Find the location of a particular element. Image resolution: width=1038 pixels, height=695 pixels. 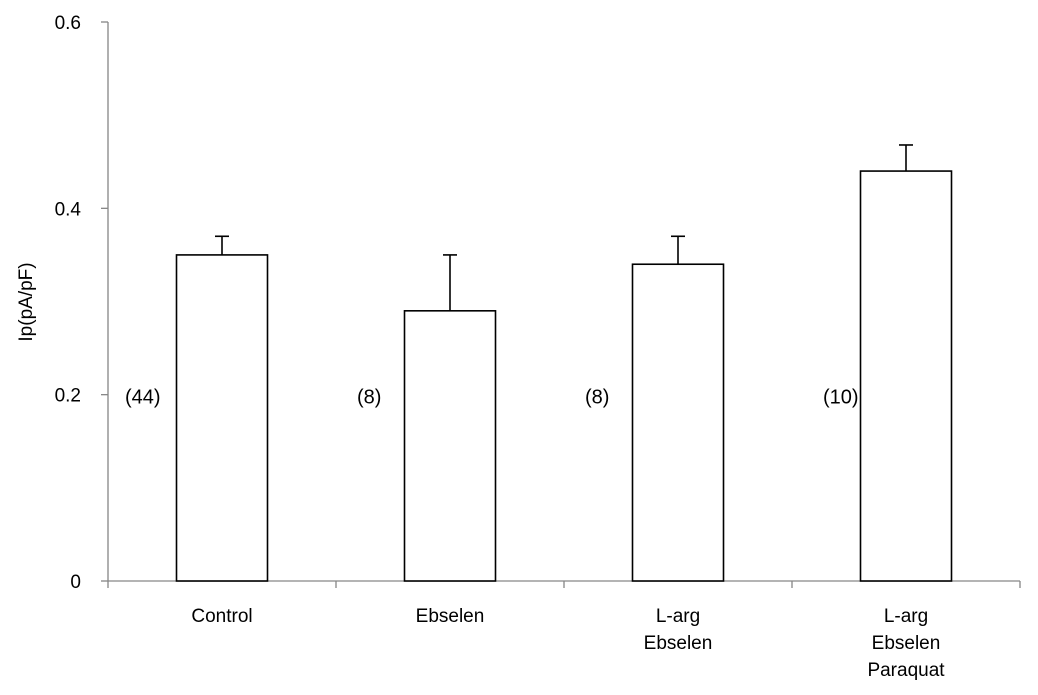

y-tick-label: 0 is located at coordinates (75, 582).